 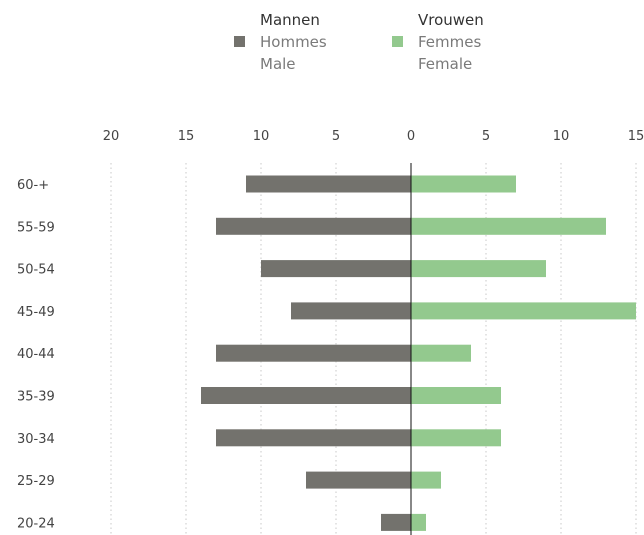 What do you see at coordinates (397, 41) in the screenshot?
I see `legend-female-swatch` at bounding box center [397, 41].